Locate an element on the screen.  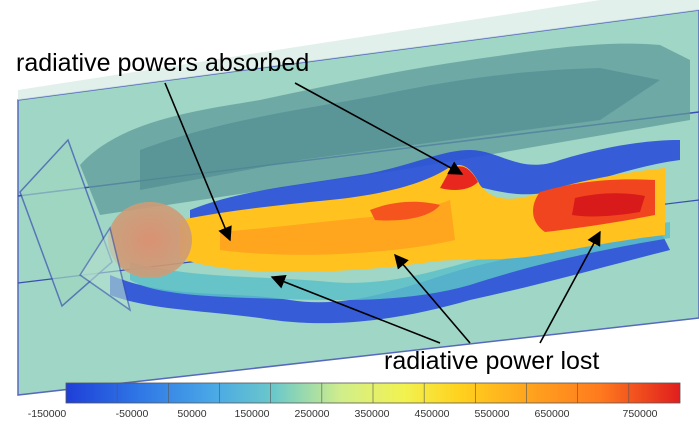
annotation-absorbed: radiative powers absorbed is located at coordinates (163, 63).